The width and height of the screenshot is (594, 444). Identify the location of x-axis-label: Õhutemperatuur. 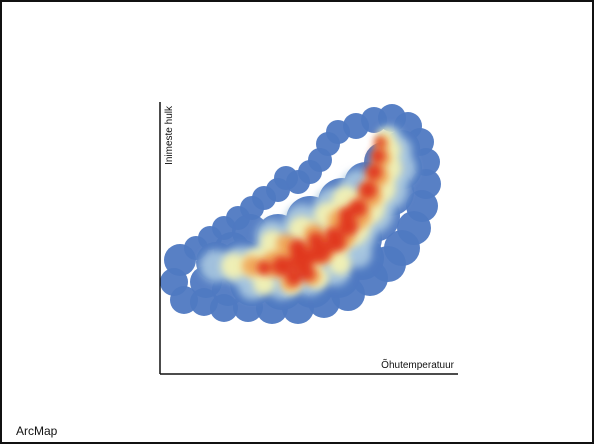
(417, 364).